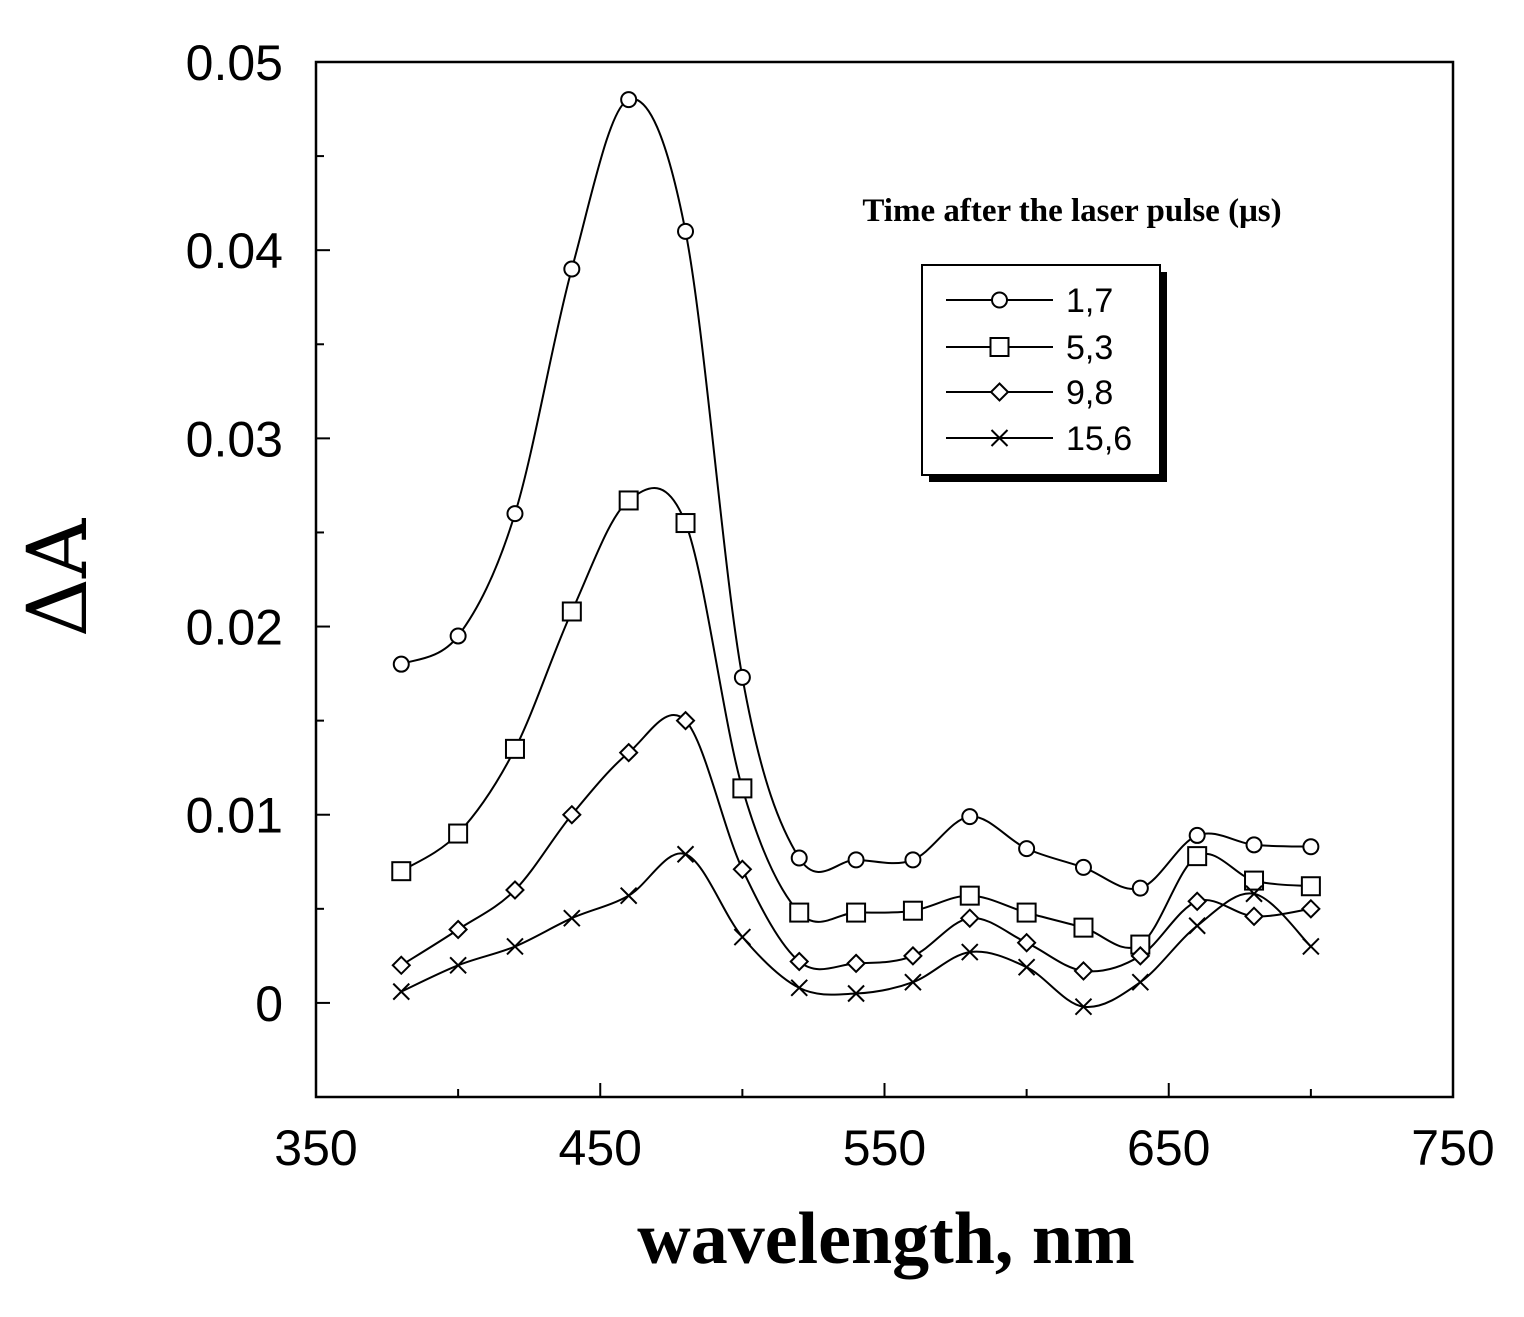 The width and height of the screenshot is (1524, 1317). Describe the element at coordinates (1089, 348) in the screenshot. I see `legend-label: 5,3` at that location.